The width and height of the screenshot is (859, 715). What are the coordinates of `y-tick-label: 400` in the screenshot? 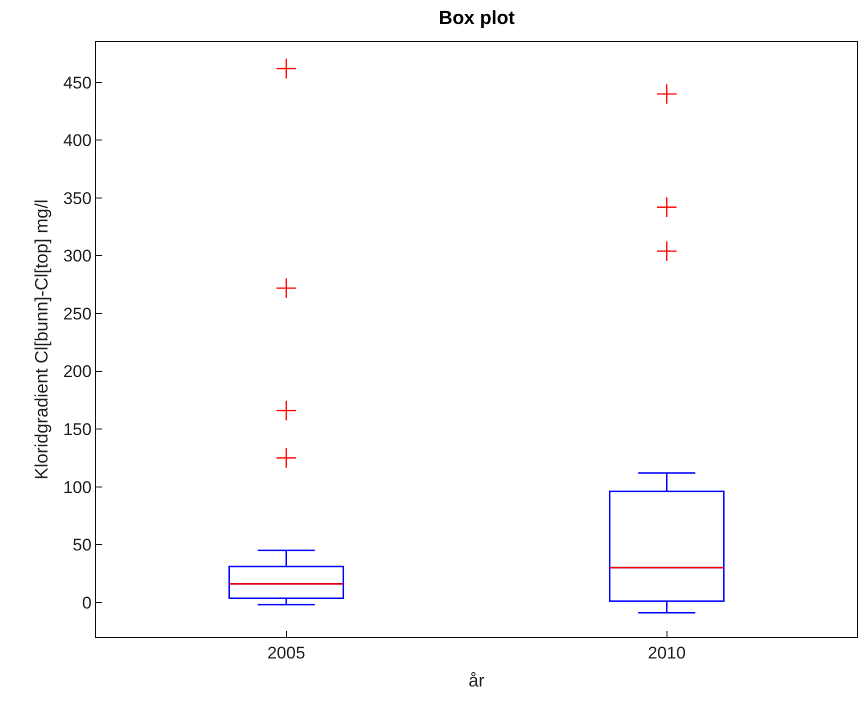 It's located at (77, 140).